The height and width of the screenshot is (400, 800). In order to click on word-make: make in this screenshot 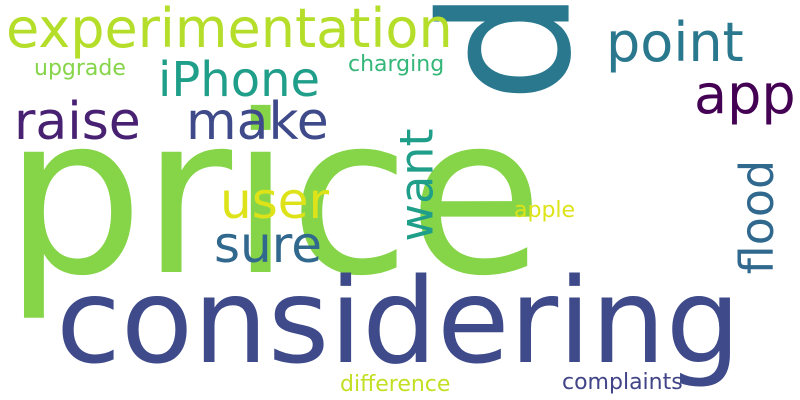, I will do `click(257, 122)`.